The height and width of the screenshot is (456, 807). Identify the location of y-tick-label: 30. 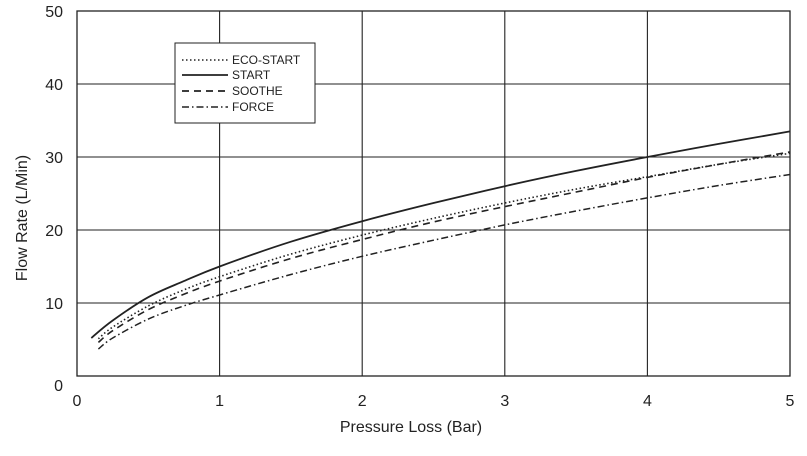
(54, 158).